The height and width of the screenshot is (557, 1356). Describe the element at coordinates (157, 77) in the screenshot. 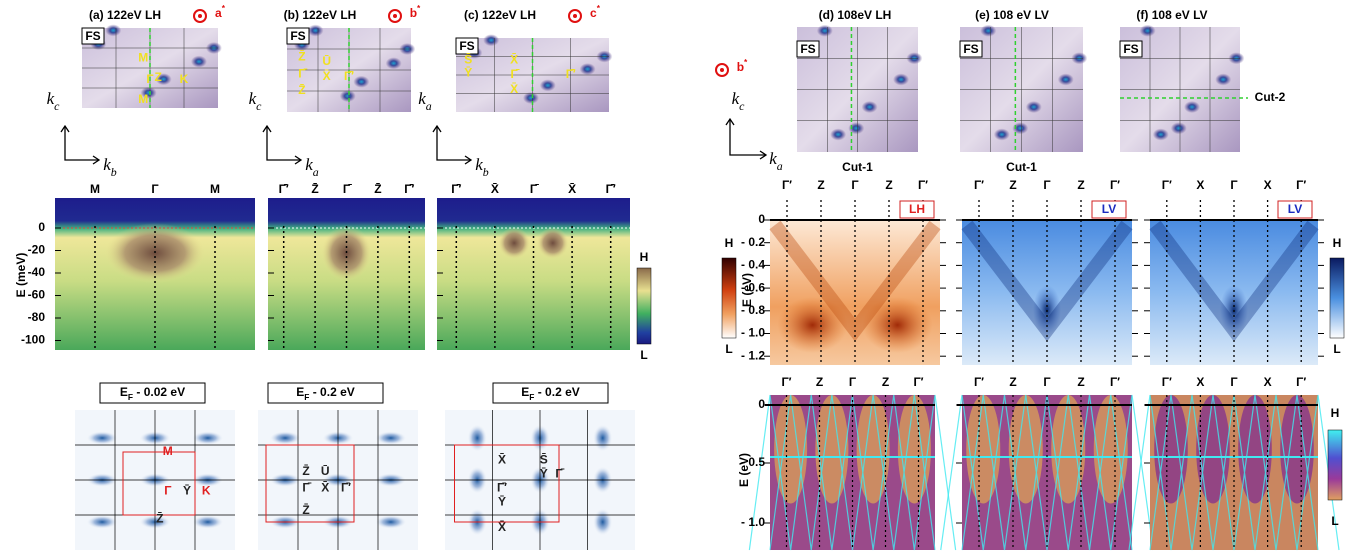

I see `fs-point-label: Z` at that location.